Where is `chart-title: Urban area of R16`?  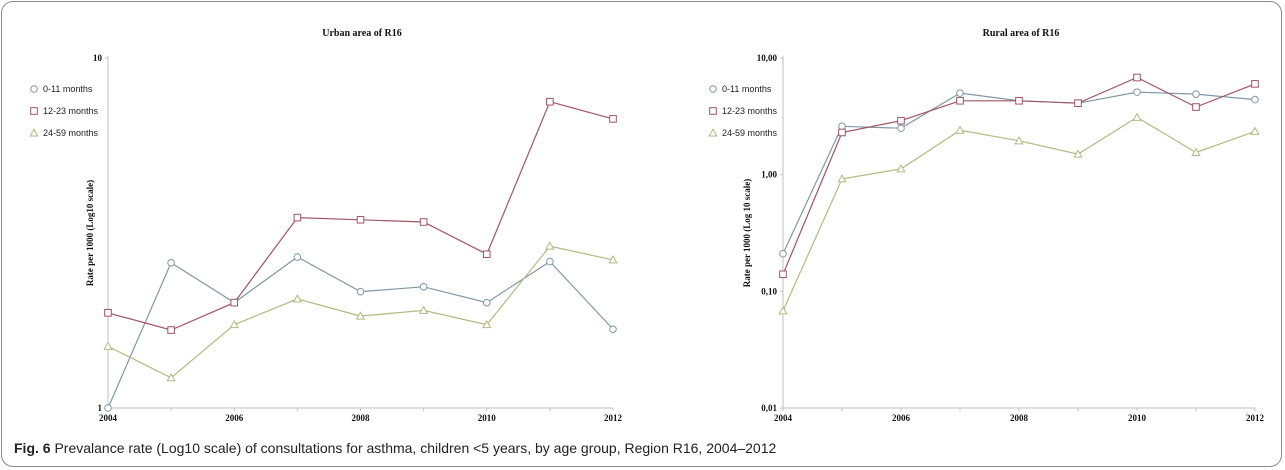
chart-title: Urban area of R16 is located at coordinates (362, 33).